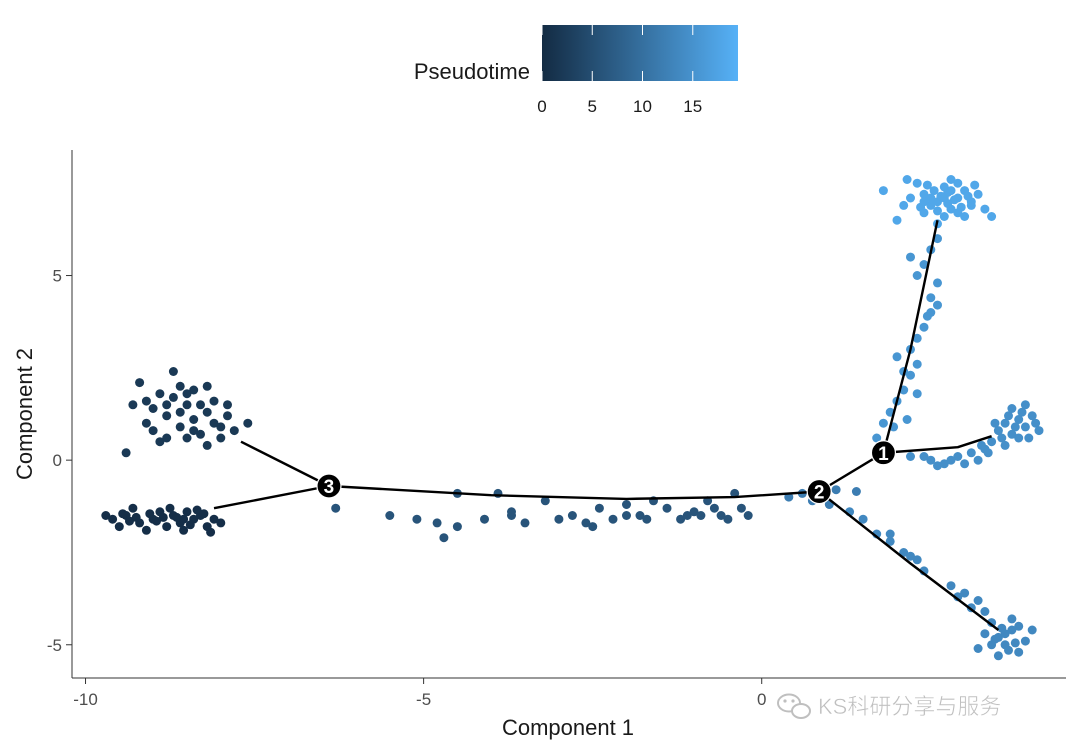 The height and width of the screenshot is (753, 1080). Describe the element at coordinates (329, 486) in the screenshot. I see `branch-point-marker` at that location.